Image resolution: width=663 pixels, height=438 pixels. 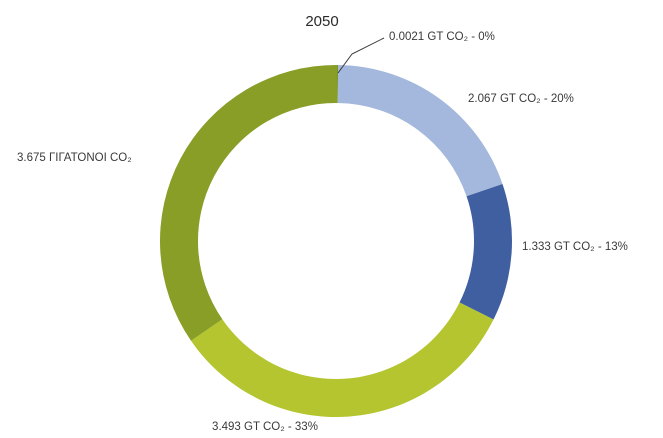 What do you see at coordinates (74, 158) in the screenshot?
I see `slice-label-4: 3.675 ΓΙΓΑΤΟΝΟΙ CO₂` at bounding box center [74, 158].